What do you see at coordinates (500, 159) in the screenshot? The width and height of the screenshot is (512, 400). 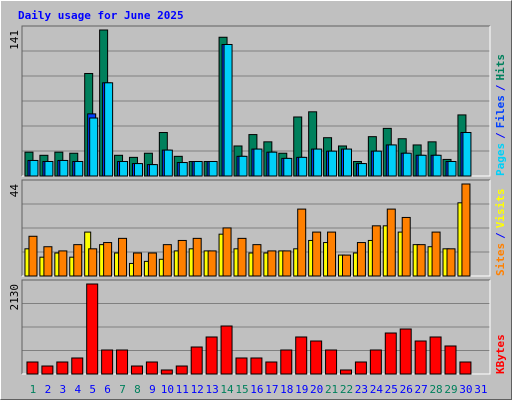 I see `legend-entry: Pages` at bounding box center [500, 159].